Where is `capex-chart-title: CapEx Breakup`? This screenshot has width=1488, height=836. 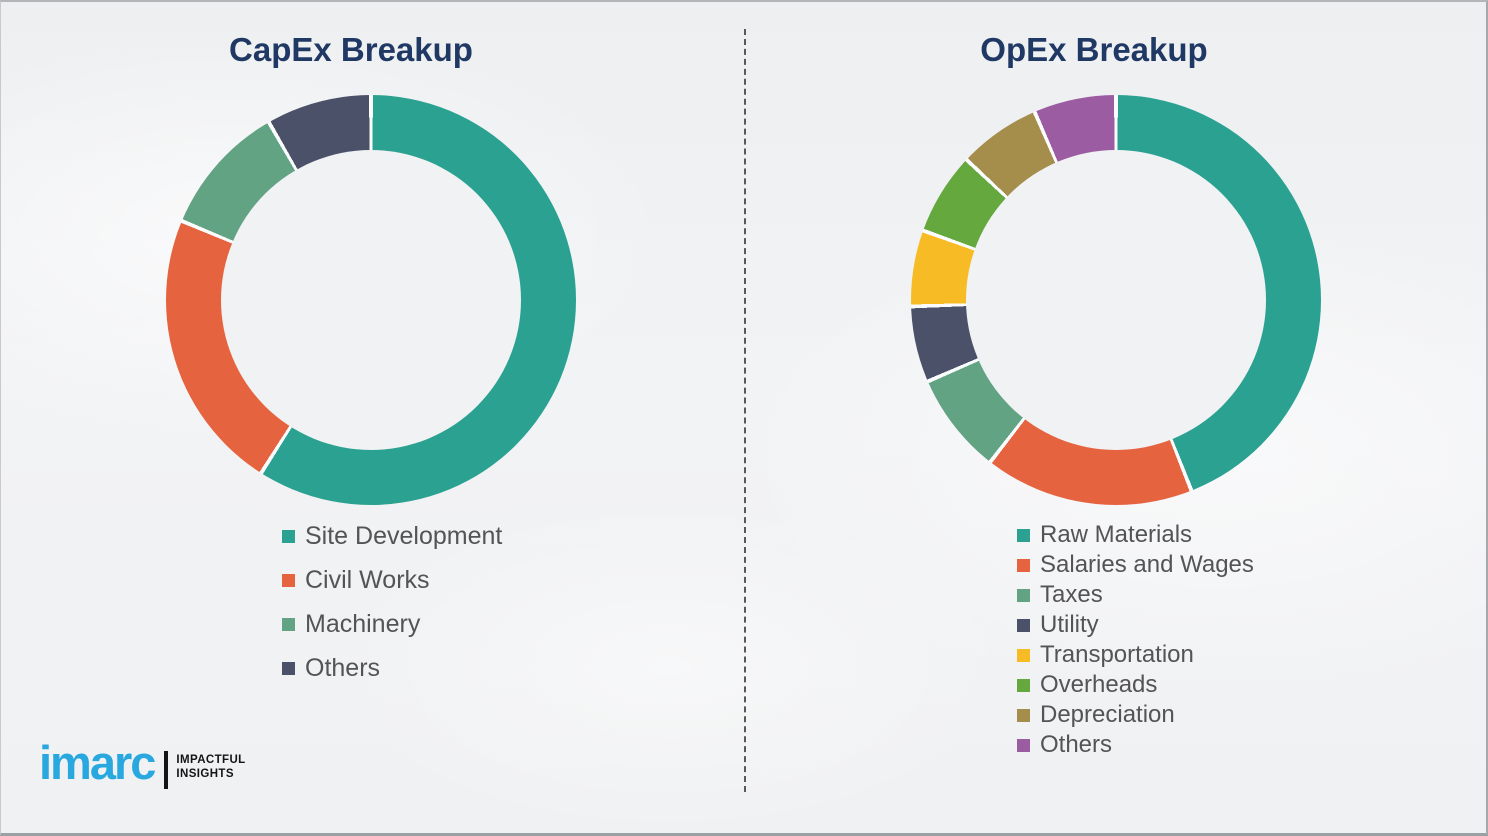
capex-chart-title: CapEx Breakup is located at coordinates (351, 49).